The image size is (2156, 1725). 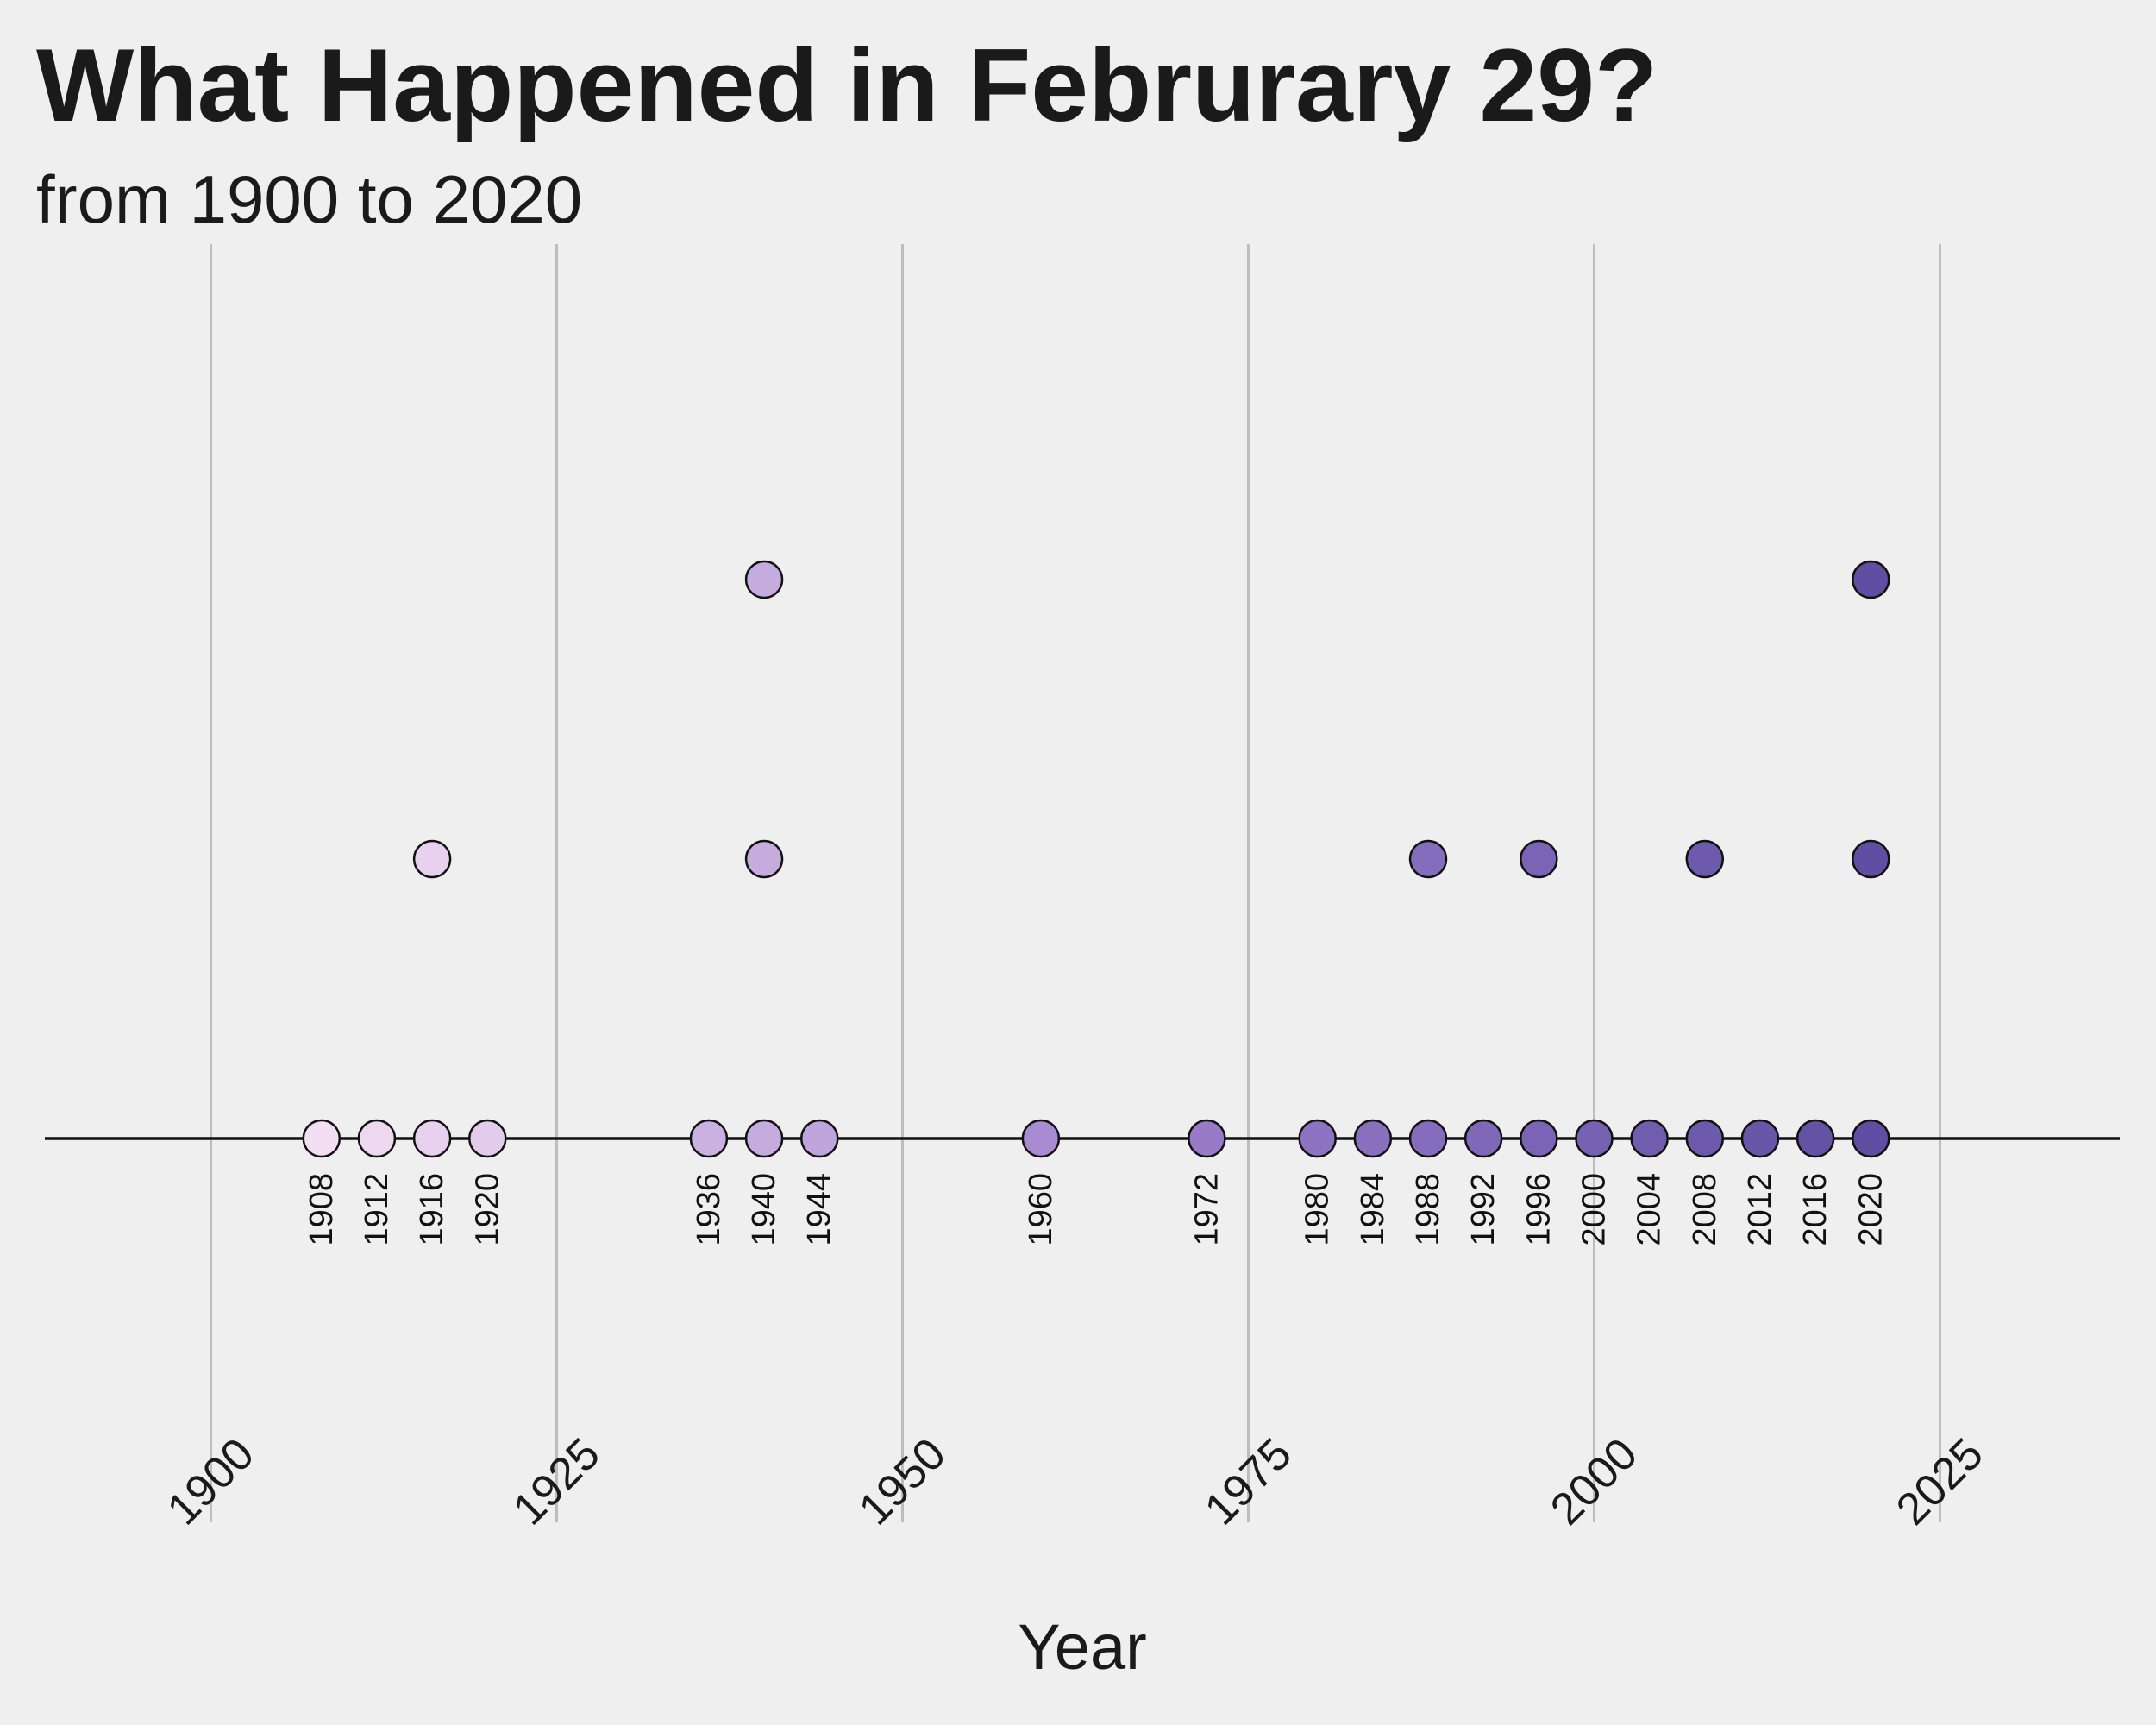 I want to click on year-label-2008: 2008, so click(x=1705, y=1210).